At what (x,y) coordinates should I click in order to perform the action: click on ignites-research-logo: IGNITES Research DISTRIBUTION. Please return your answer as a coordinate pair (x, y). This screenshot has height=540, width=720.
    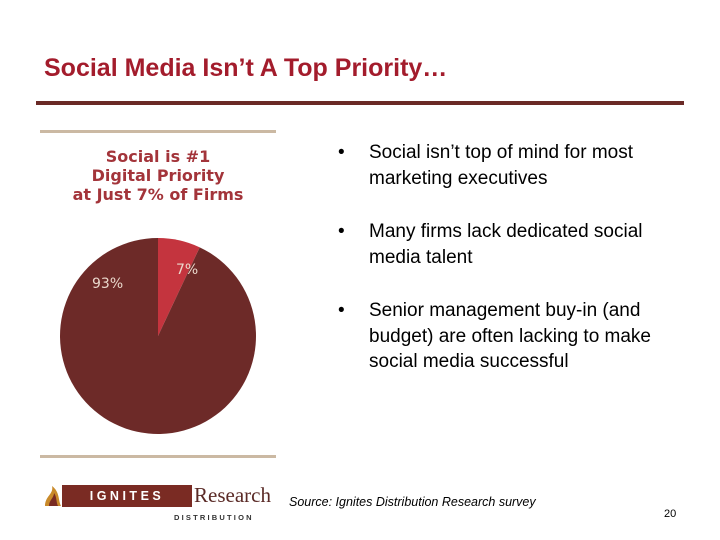
    Looking at the image, I should click on (156, 503).